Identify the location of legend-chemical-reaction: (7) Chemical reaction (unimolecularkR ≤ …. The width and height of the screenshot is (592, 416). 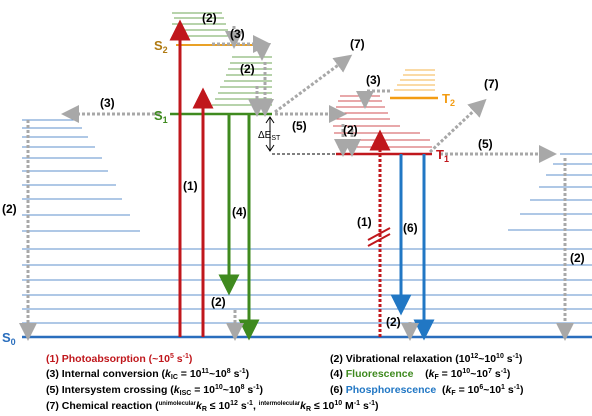
(212, 406).